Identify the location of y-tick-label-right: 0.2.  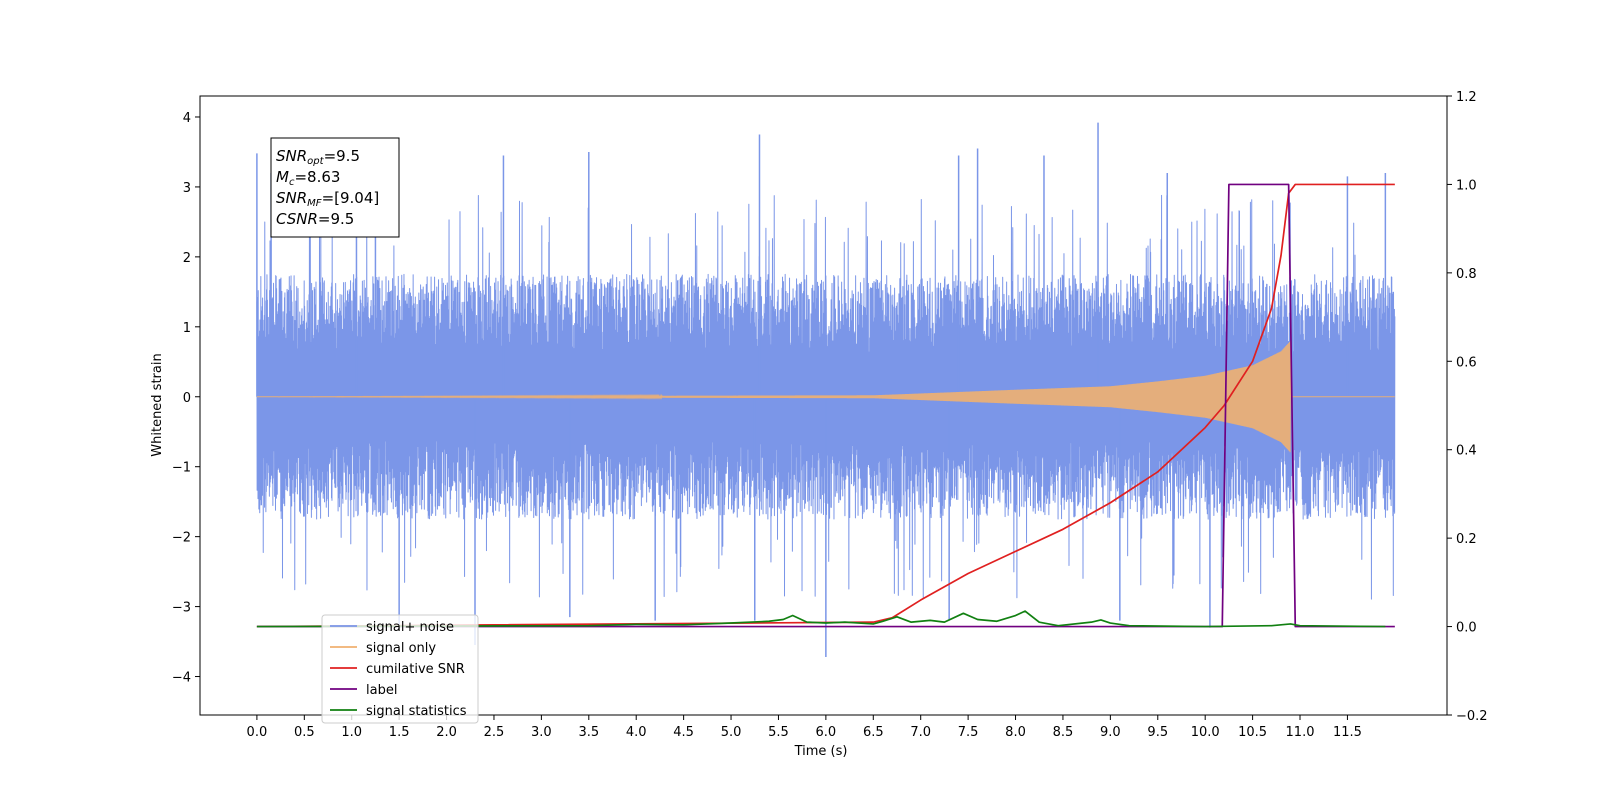
(1466, 539).